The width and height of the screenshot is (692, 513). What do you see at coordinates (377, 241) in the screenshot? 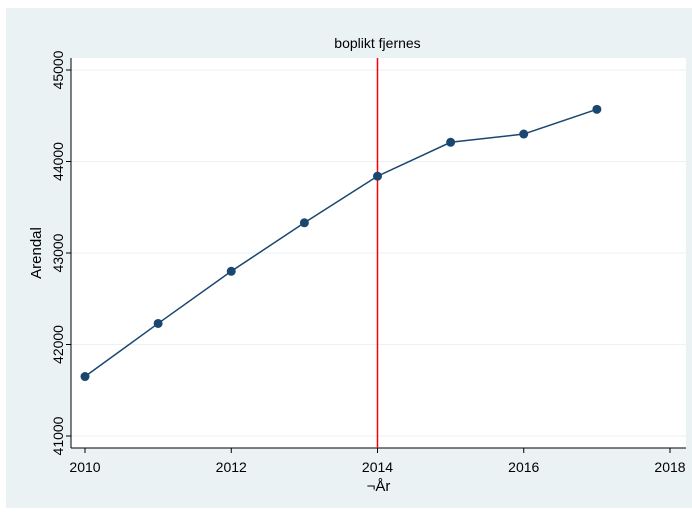
I see `annotation-layer: boplikt fjernes` at bounding box center [377, 241].